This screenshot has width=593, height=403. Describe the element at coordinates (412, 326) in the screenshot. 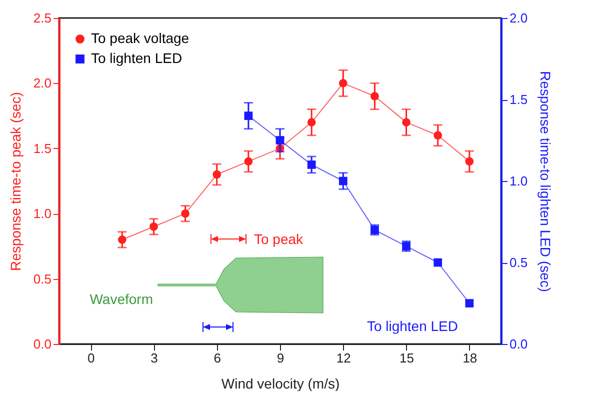

I see `annotation: To lighten LED` at that location.